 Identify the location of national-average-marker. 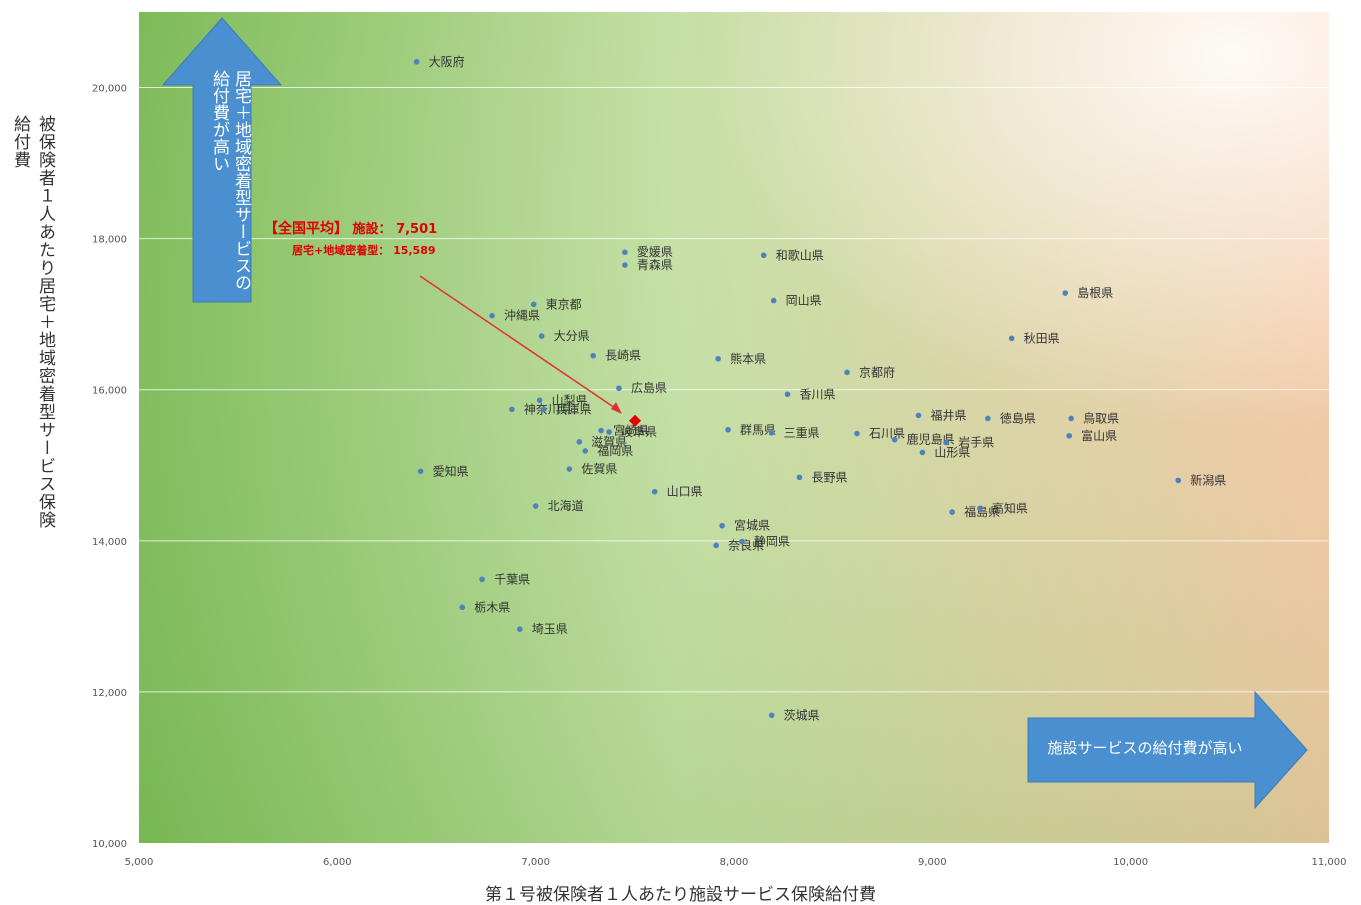
(635, 420).